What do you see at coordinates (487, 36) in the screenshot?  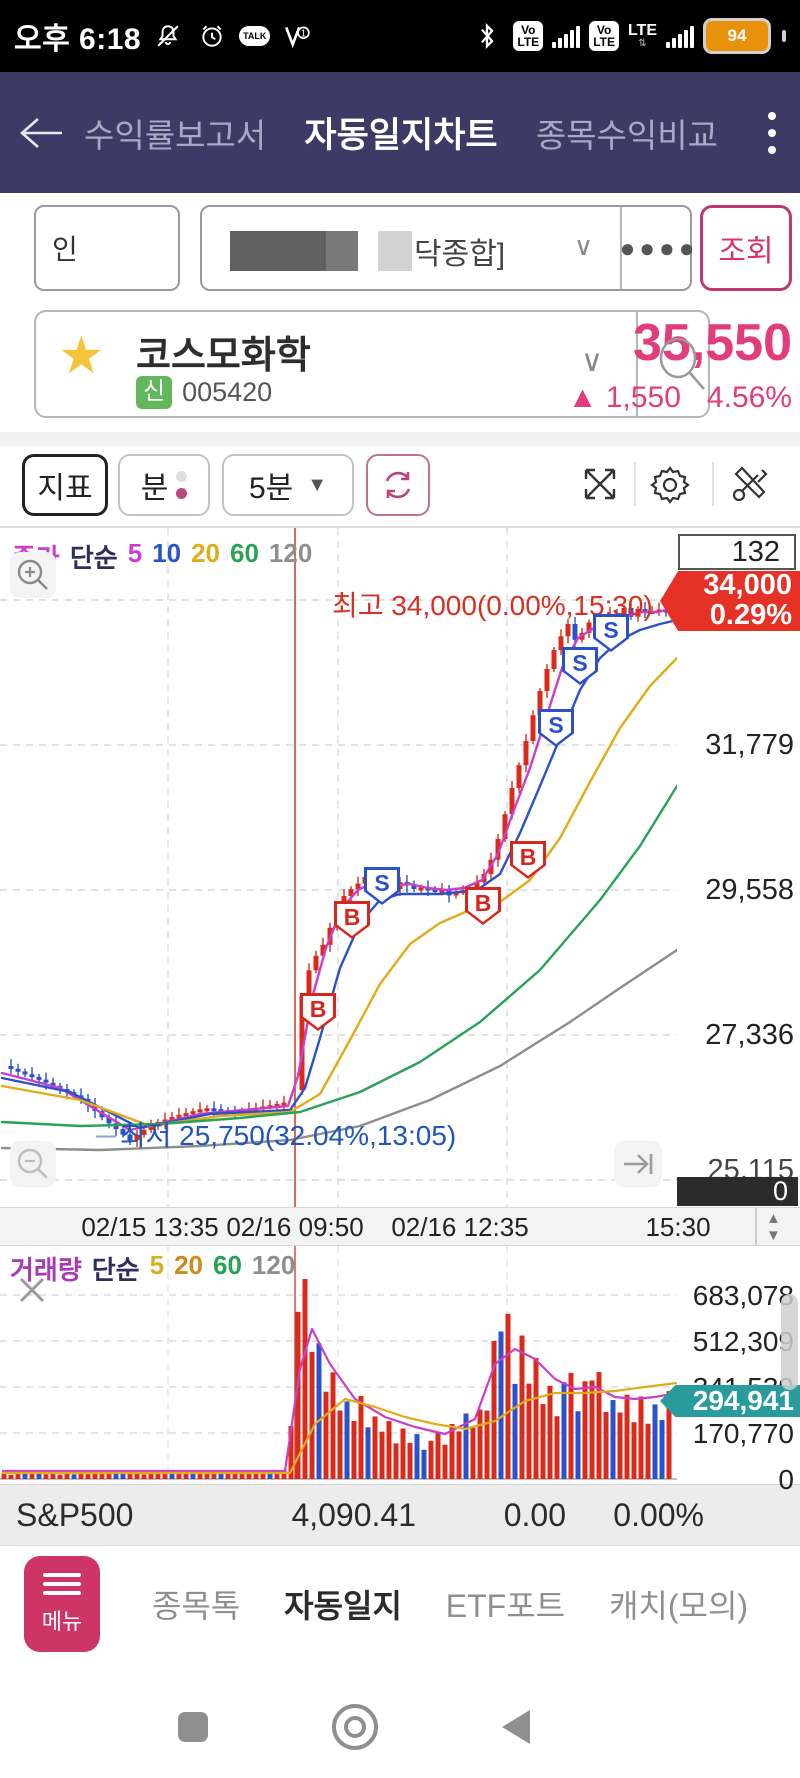 I see `bluetooth-icon` at bounding box center [487, 36].